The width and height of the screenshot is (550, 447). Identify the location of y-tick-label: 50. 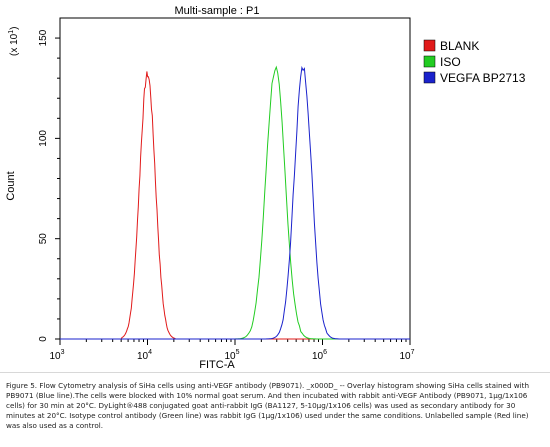
(43, 239).